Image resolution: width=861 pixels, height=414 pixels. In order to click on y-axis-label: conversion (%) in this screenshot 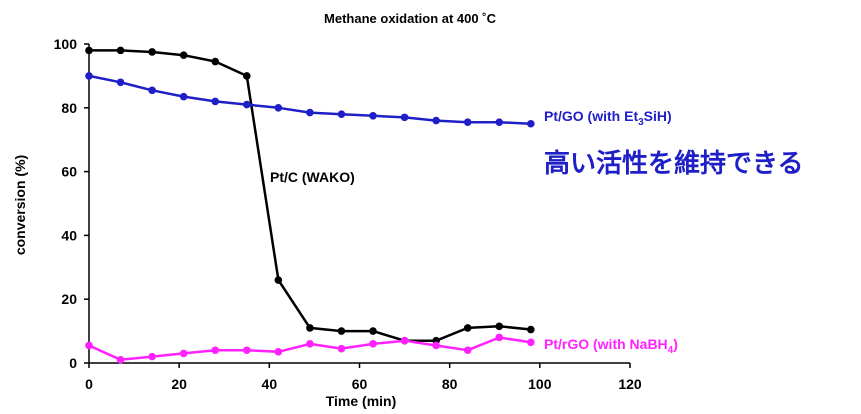, I will do `click(20, 205)`.